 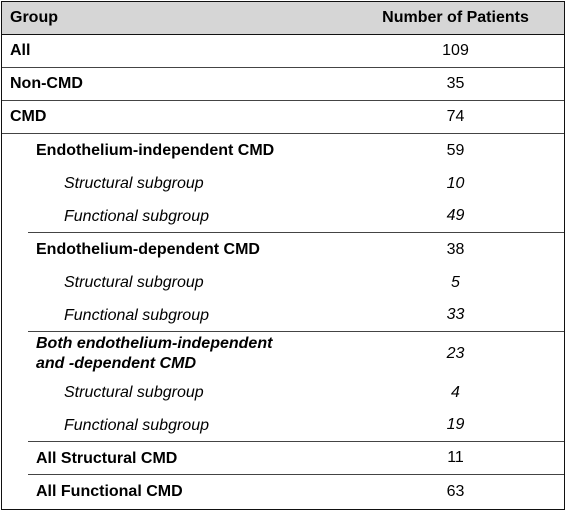 What do you see at coordinates (455, 183) in the screenshot?
I see `row-value-ei-structural: 10` at bounding box center [455, 183].